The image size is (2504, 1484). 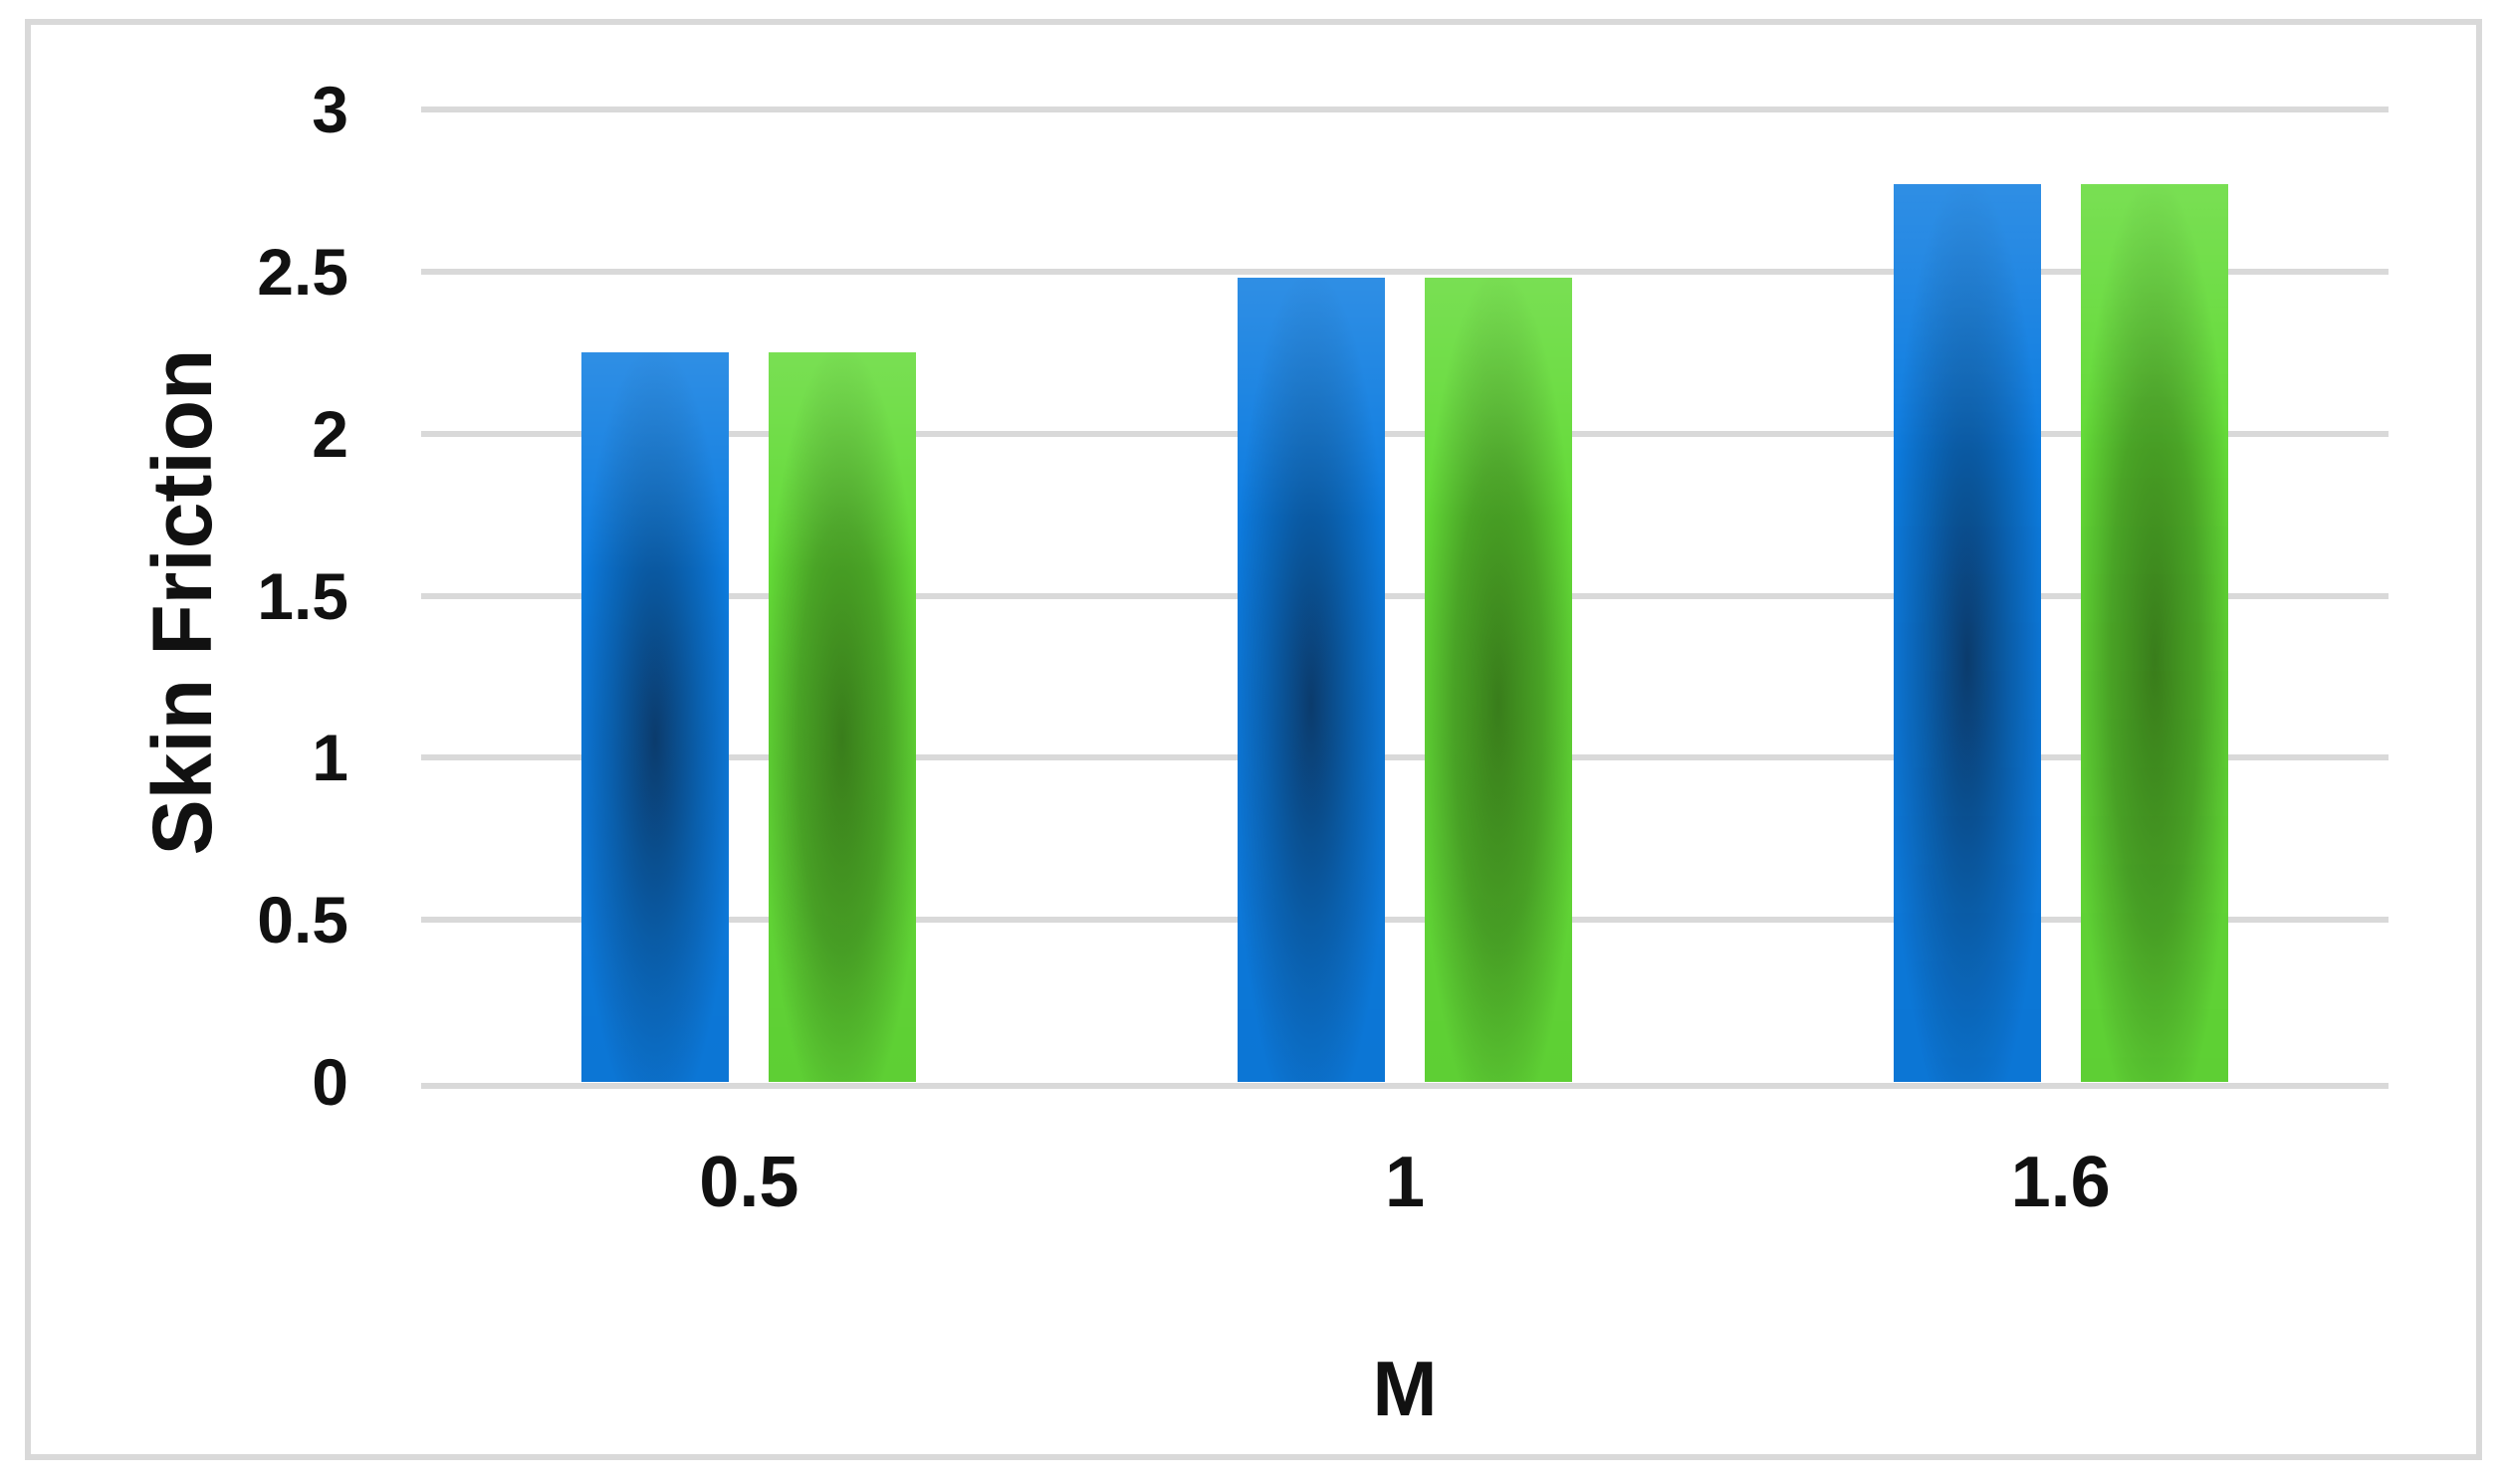 I want to click on bar-series-blue-cat-0.5, so click(x=655, y=717).